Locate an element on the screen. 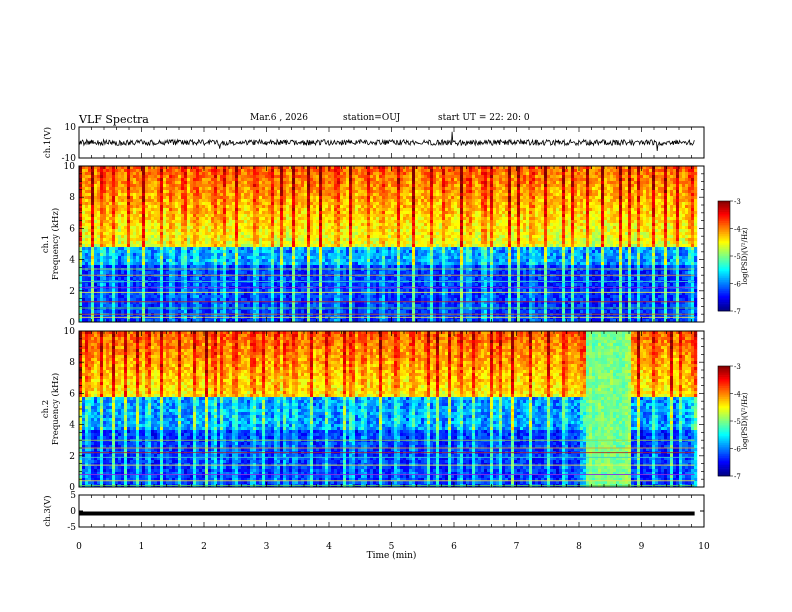 This screenshot has width=792, height=612. x-tick-label: 6 is located at coordinates (454, 547).